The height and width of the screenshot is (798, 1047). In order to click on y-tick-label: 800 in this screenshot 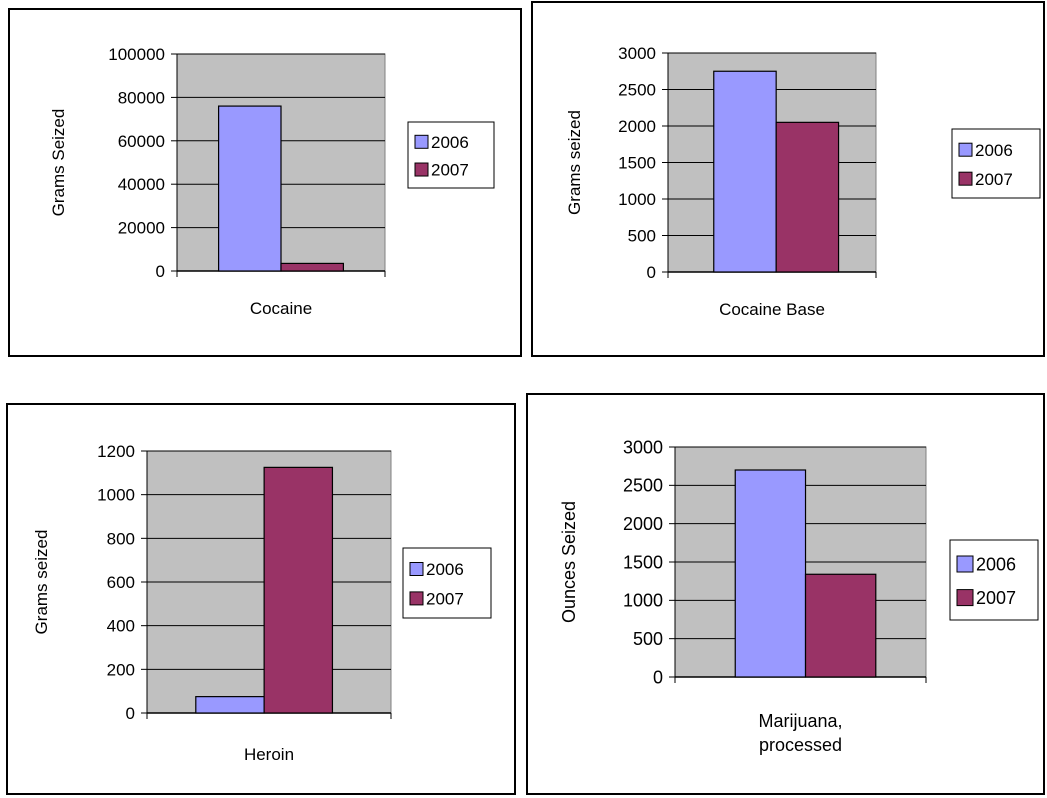, I will do `click(121, 538)`.